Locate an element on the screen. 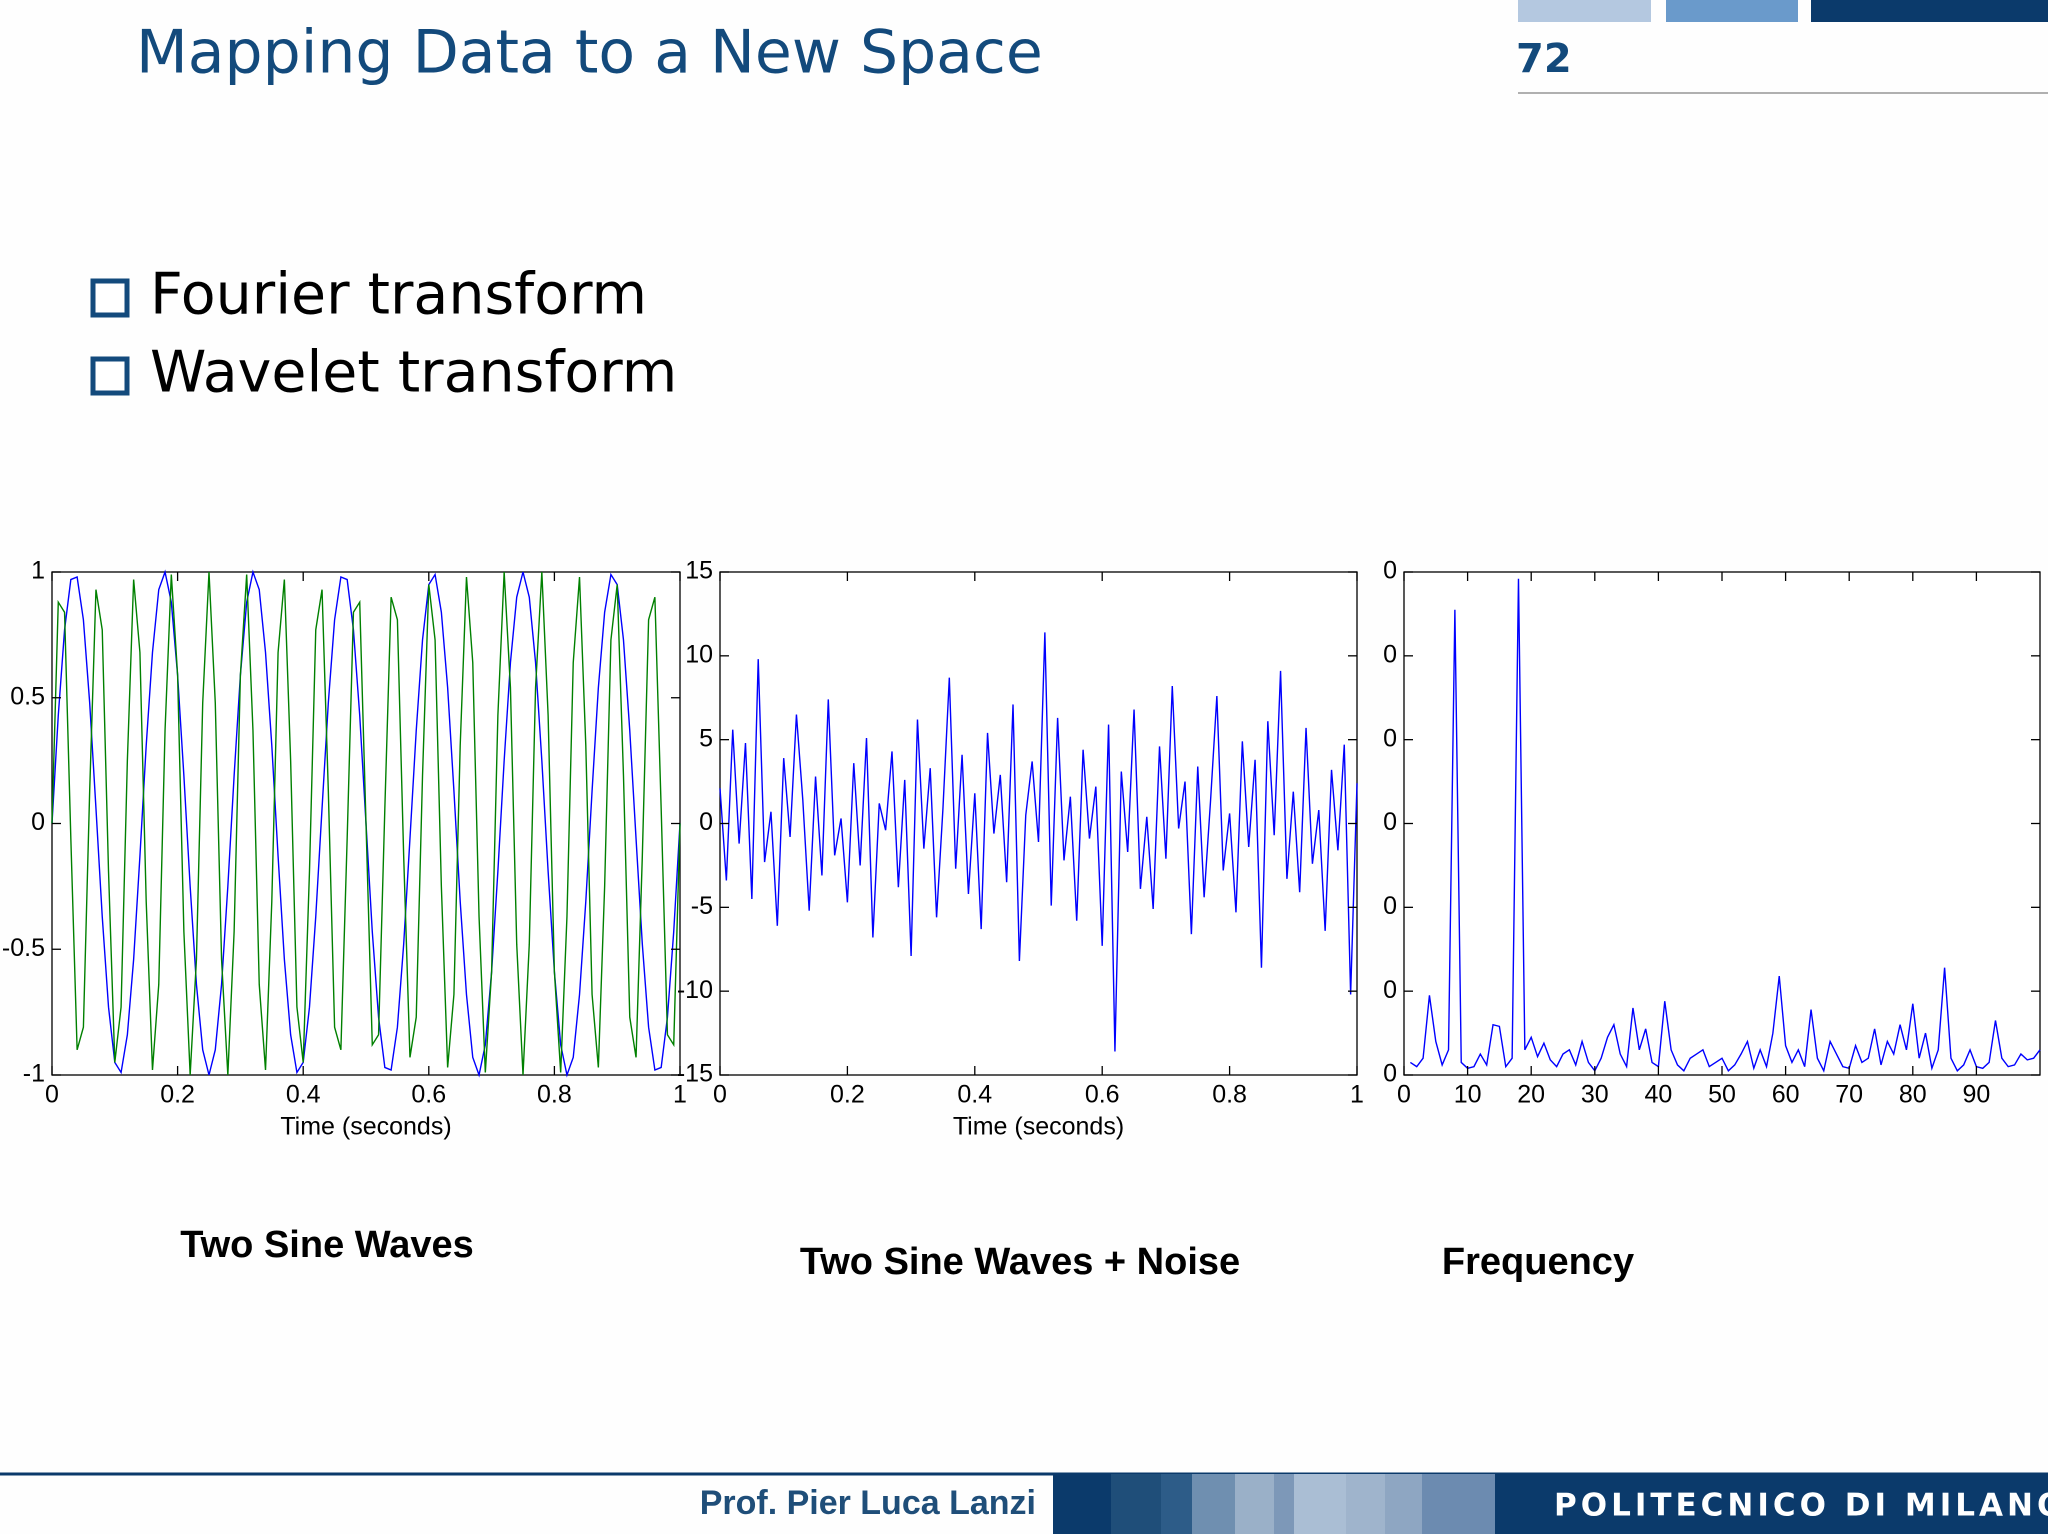 The height and width of the screenshot is (1534, 2048). x-tick-label: 10 is located at coordinates (1468, 1095).